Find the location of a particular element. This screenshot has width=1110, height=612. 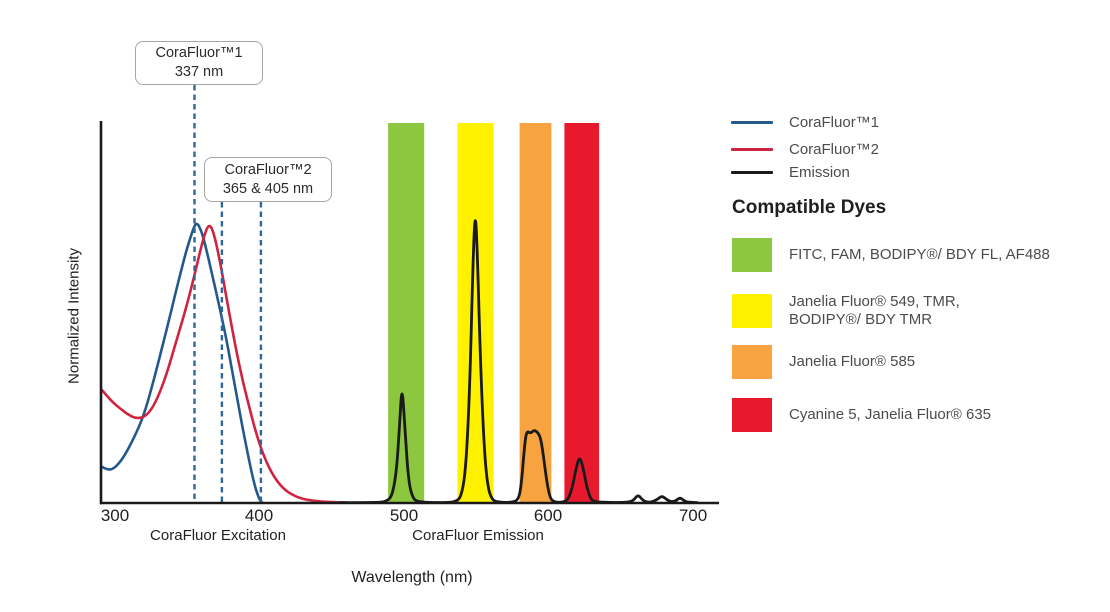

dye-row-red: Cyanine 5, Janelia Fluor® 635 is located at coordinates (861, 415).